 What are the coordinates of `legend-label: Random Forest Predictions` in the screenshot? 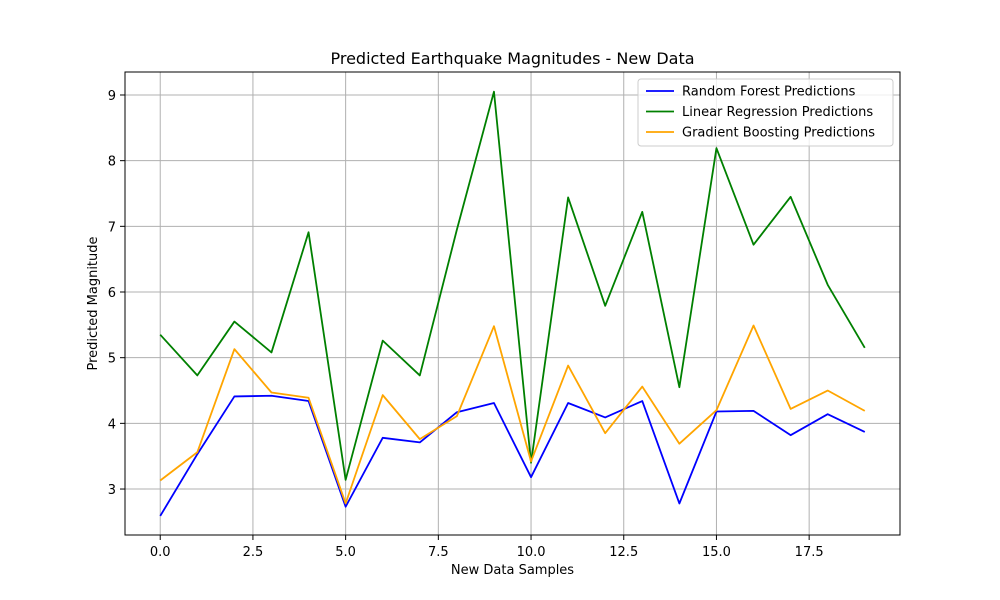 It's located at (769, 92).